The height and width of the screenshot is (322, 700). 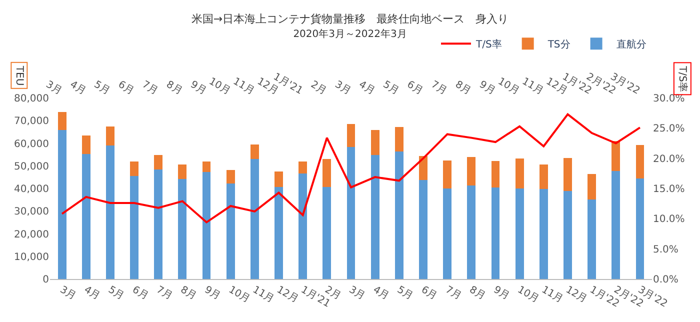 What do you see at coordinates (669, 99) in the screenshot?
I see `y2-tick-label: 30.0%` at bounding box center [669, 99].